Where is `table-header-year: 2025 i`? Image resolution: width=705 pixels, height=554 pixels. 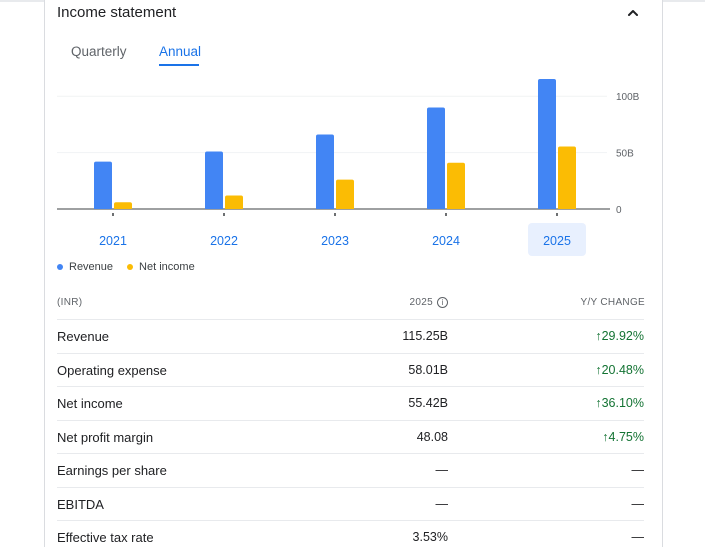 table-header-year: 2025 i is located at coordinates (426, 302).